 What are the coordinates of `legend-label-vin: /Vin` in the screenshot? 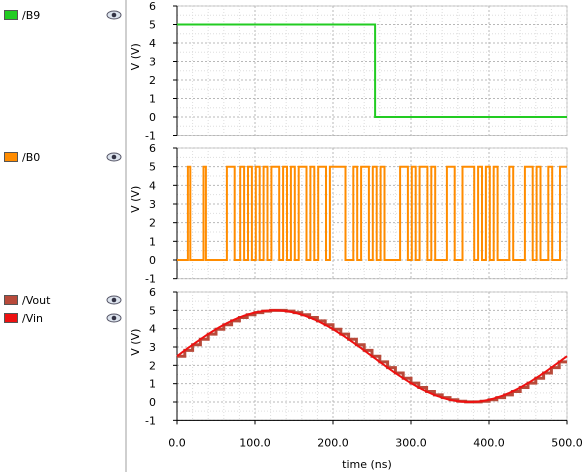 It's located at (33, 318).